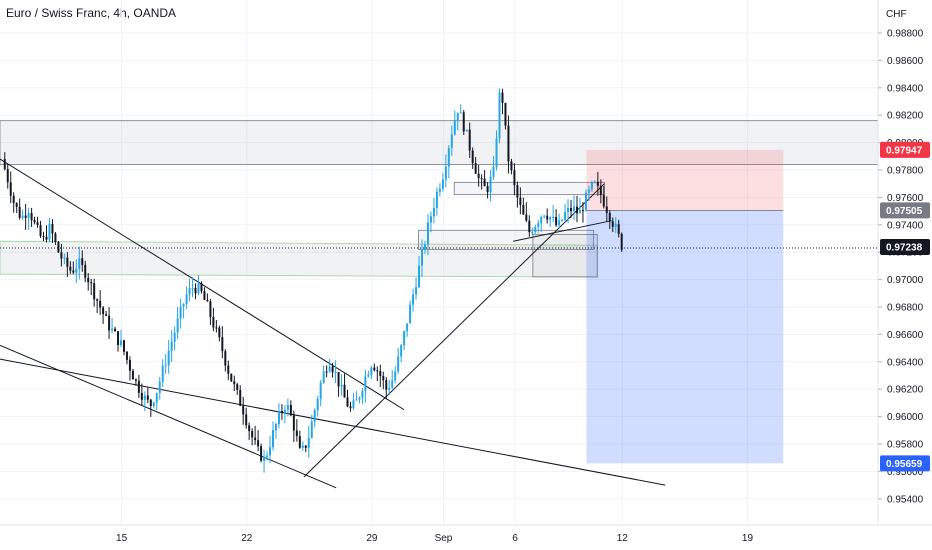  What do you see at coordinates (685, 306) in the screenshot?
I see `short-position-tool` at bounding box center [685, 306].